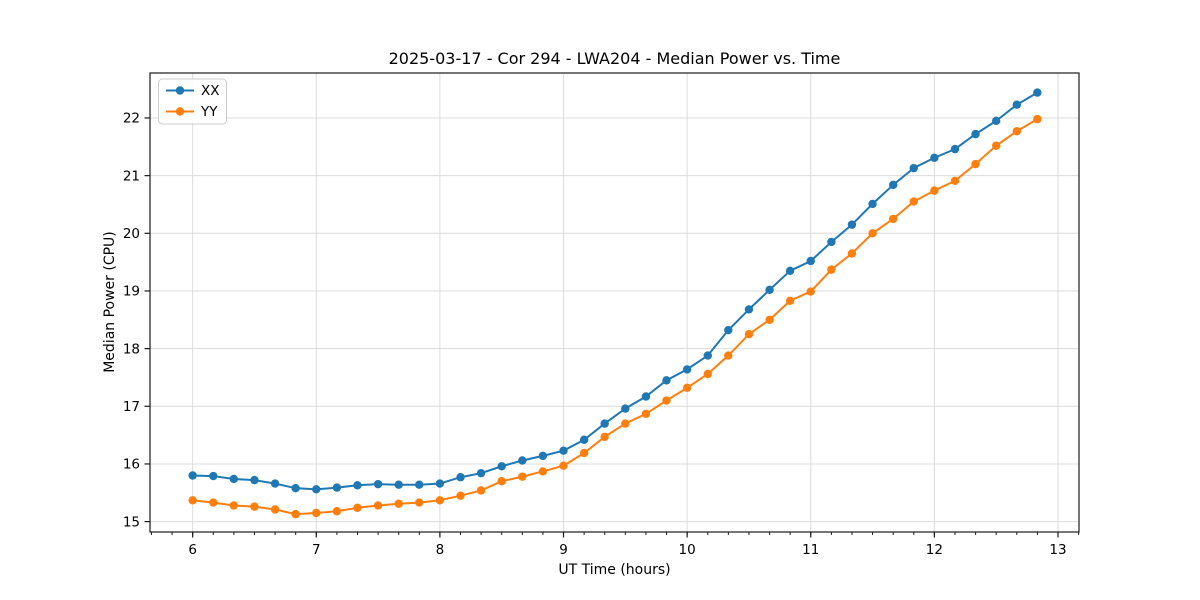  Describe the element at coordinates (193, 91) in the screenshot. I see `legend-item-XX: XX` at that location.